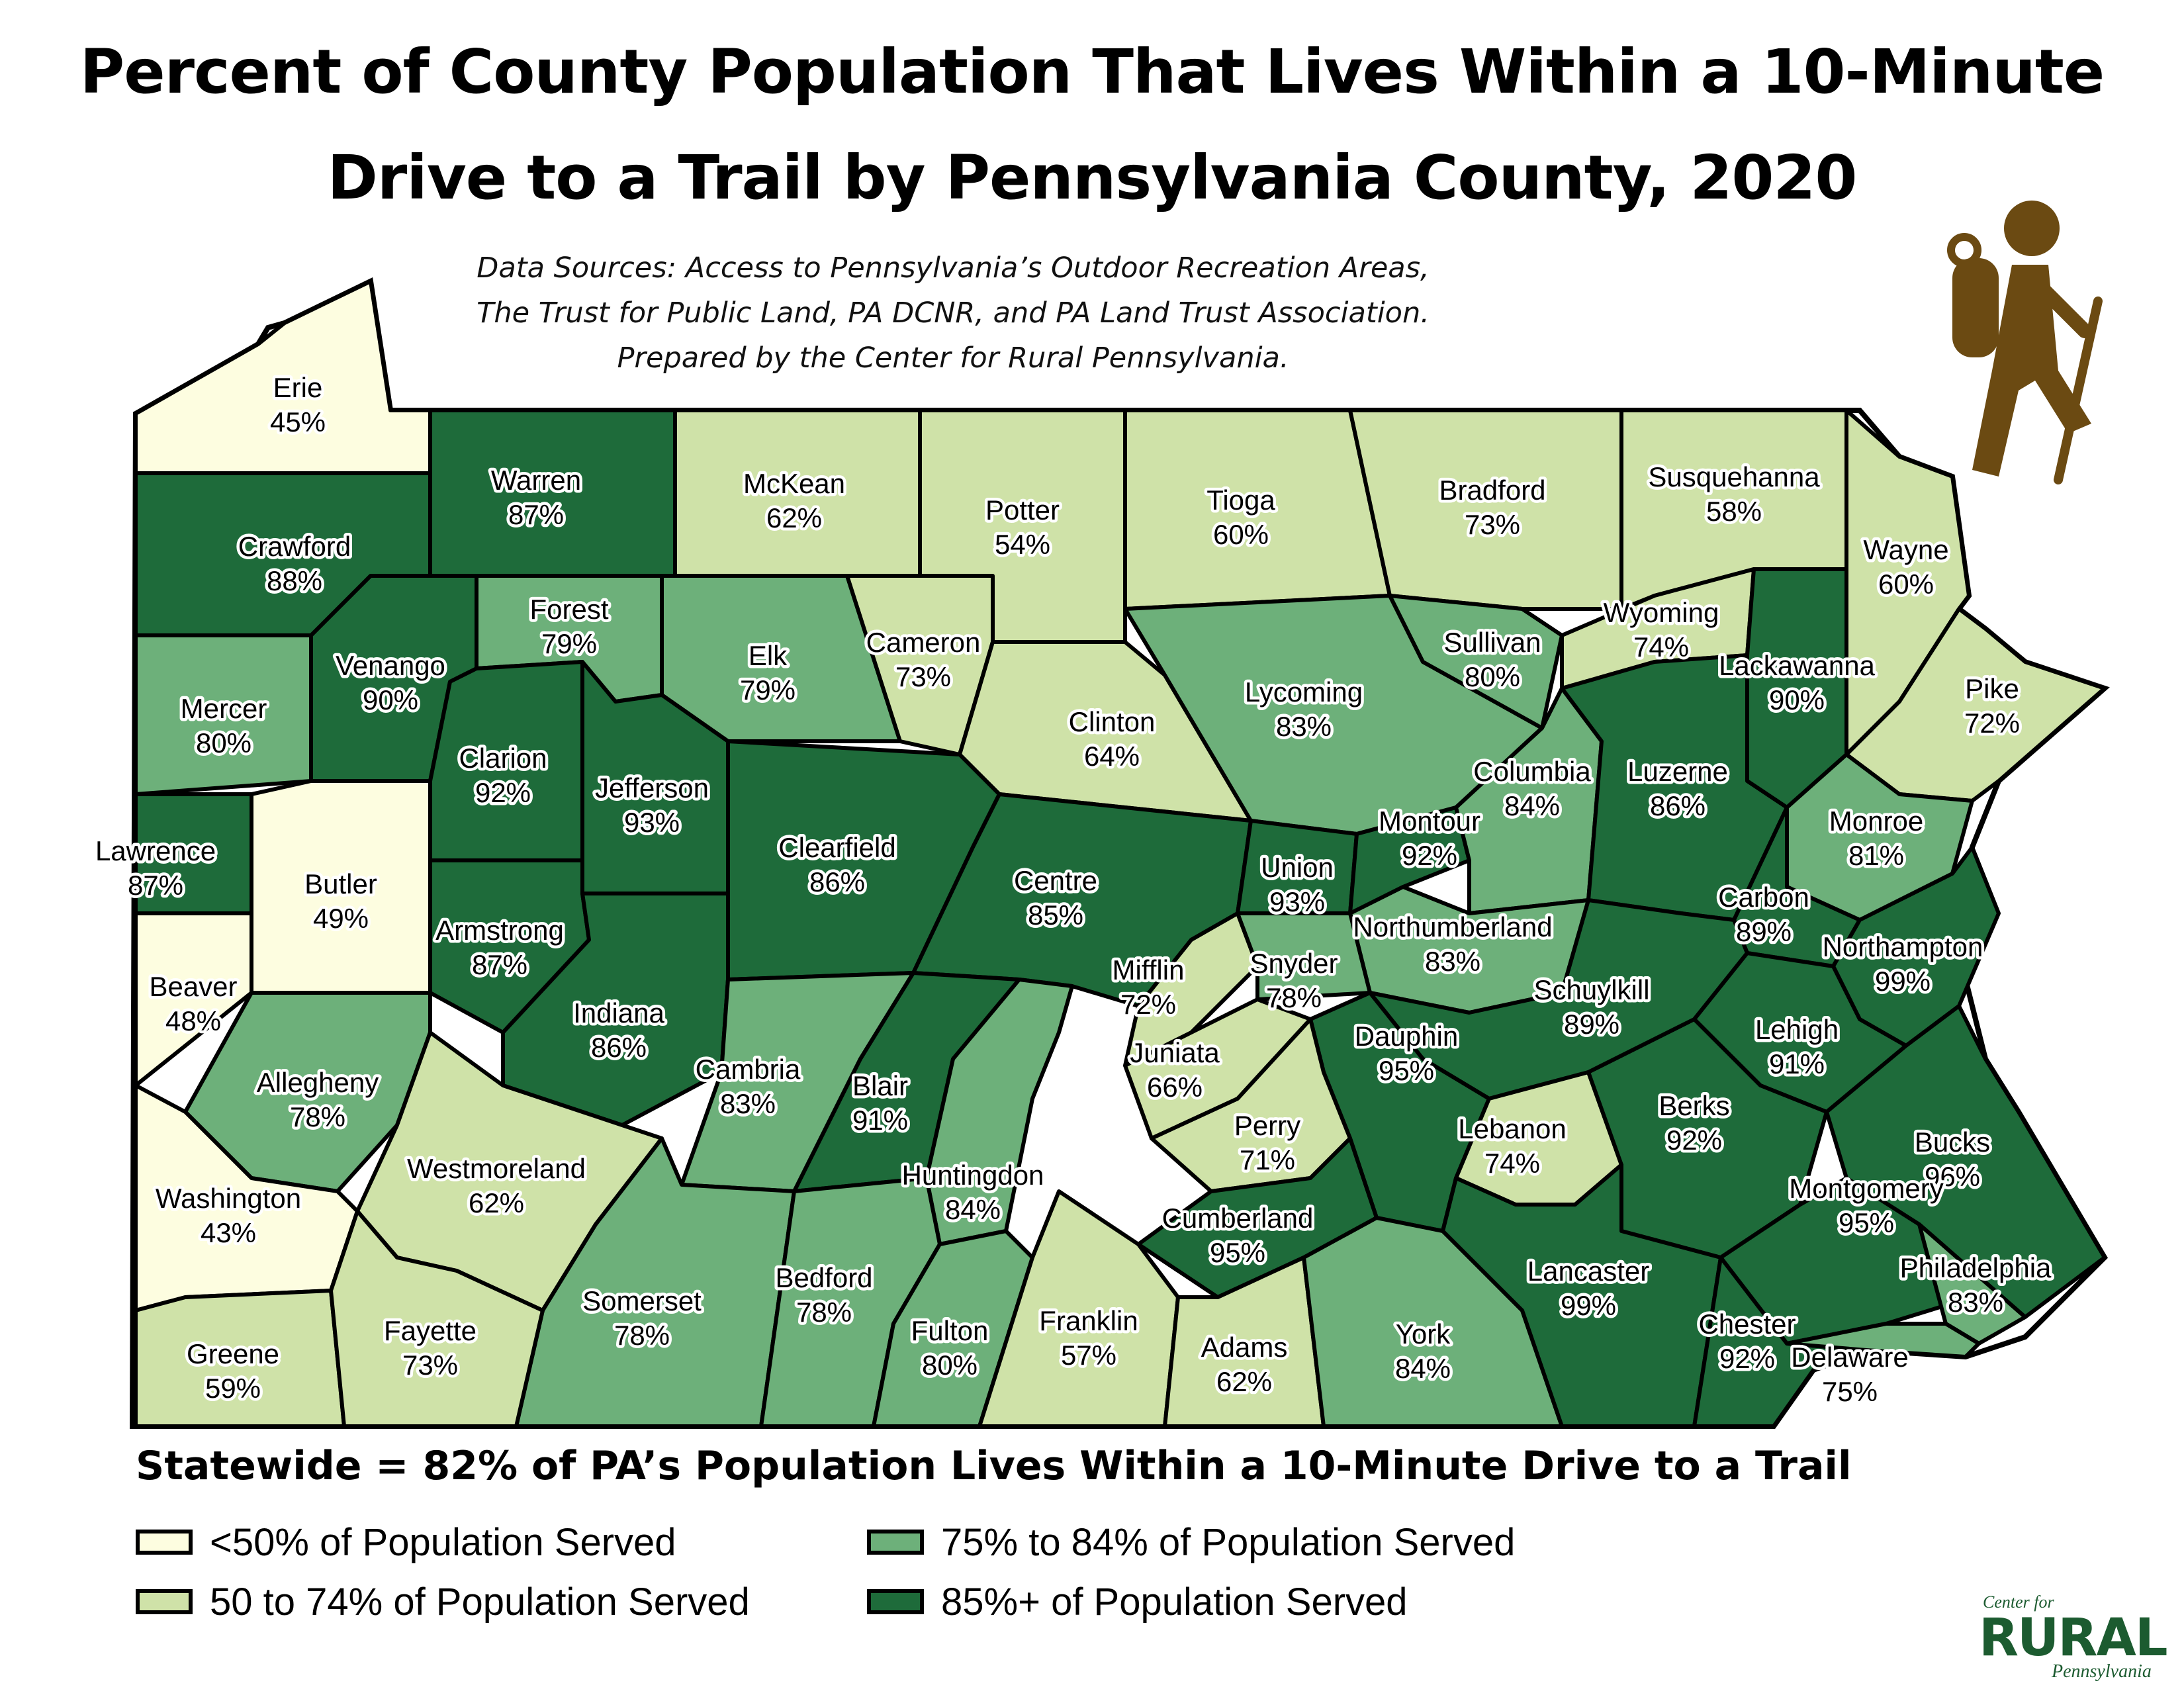 The width and height of the screenshot is (2184, 1693). What do you see at coordinates (155, 885) in the screenshot?
I see `county-value-lawrence: 87%` at bounding box center [155, 885].